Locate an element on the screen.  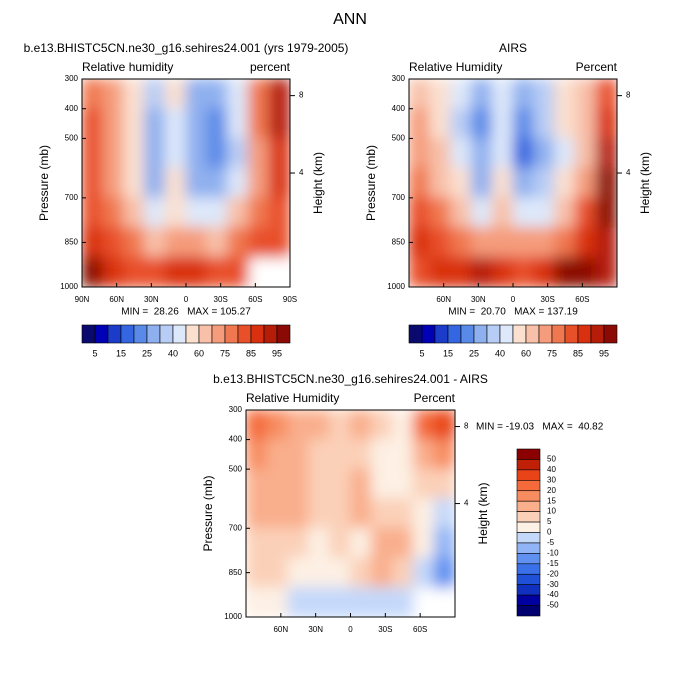
y-tick-label: 850 is located at coordinates (72, 242).